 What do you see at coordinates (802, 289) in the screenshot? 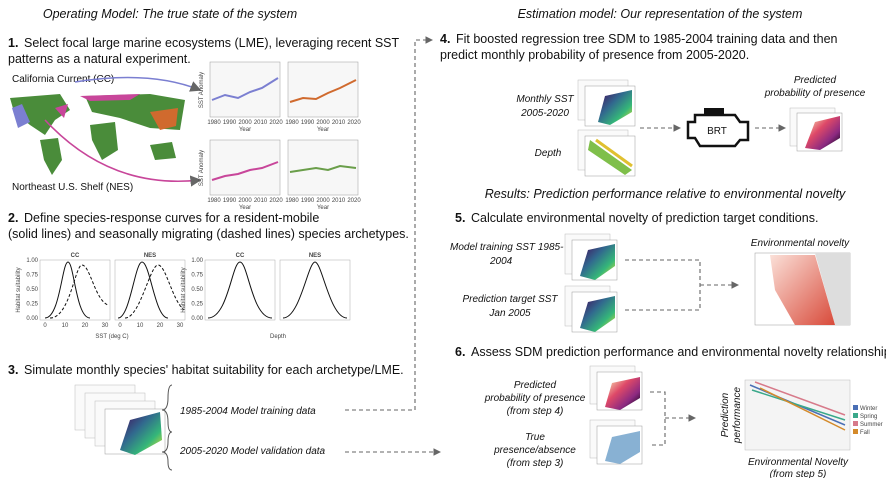
I see `novelty-map` at bounding box center [802, 289].